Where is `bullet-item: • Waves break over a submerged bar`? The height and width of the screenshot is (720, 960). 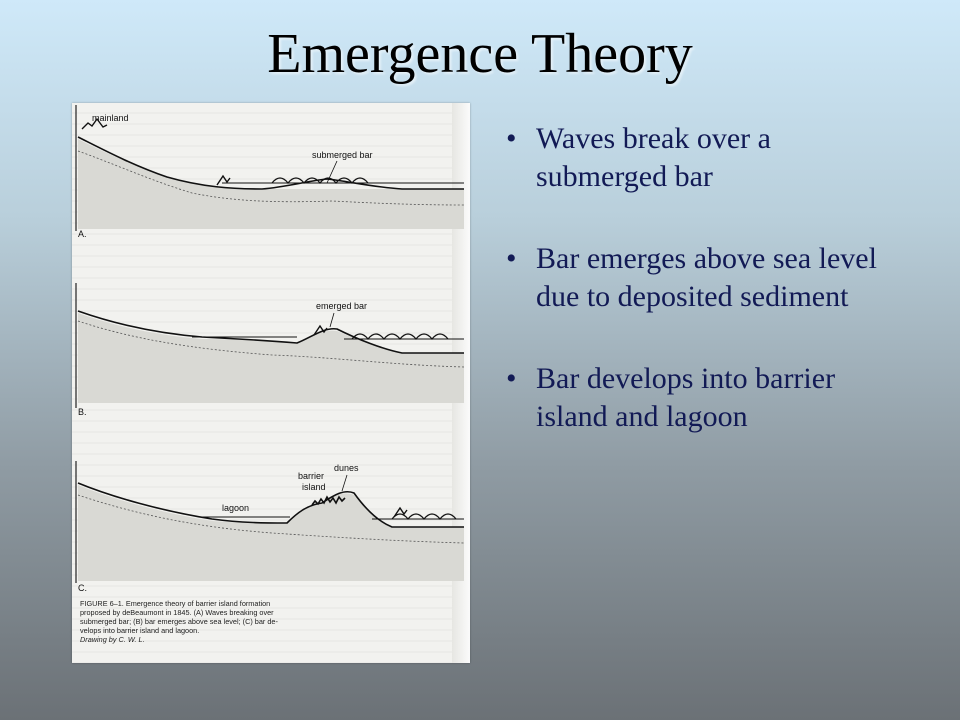 bullet-item: • Waves break over a submerged bar is located at coordinates (700, 158).